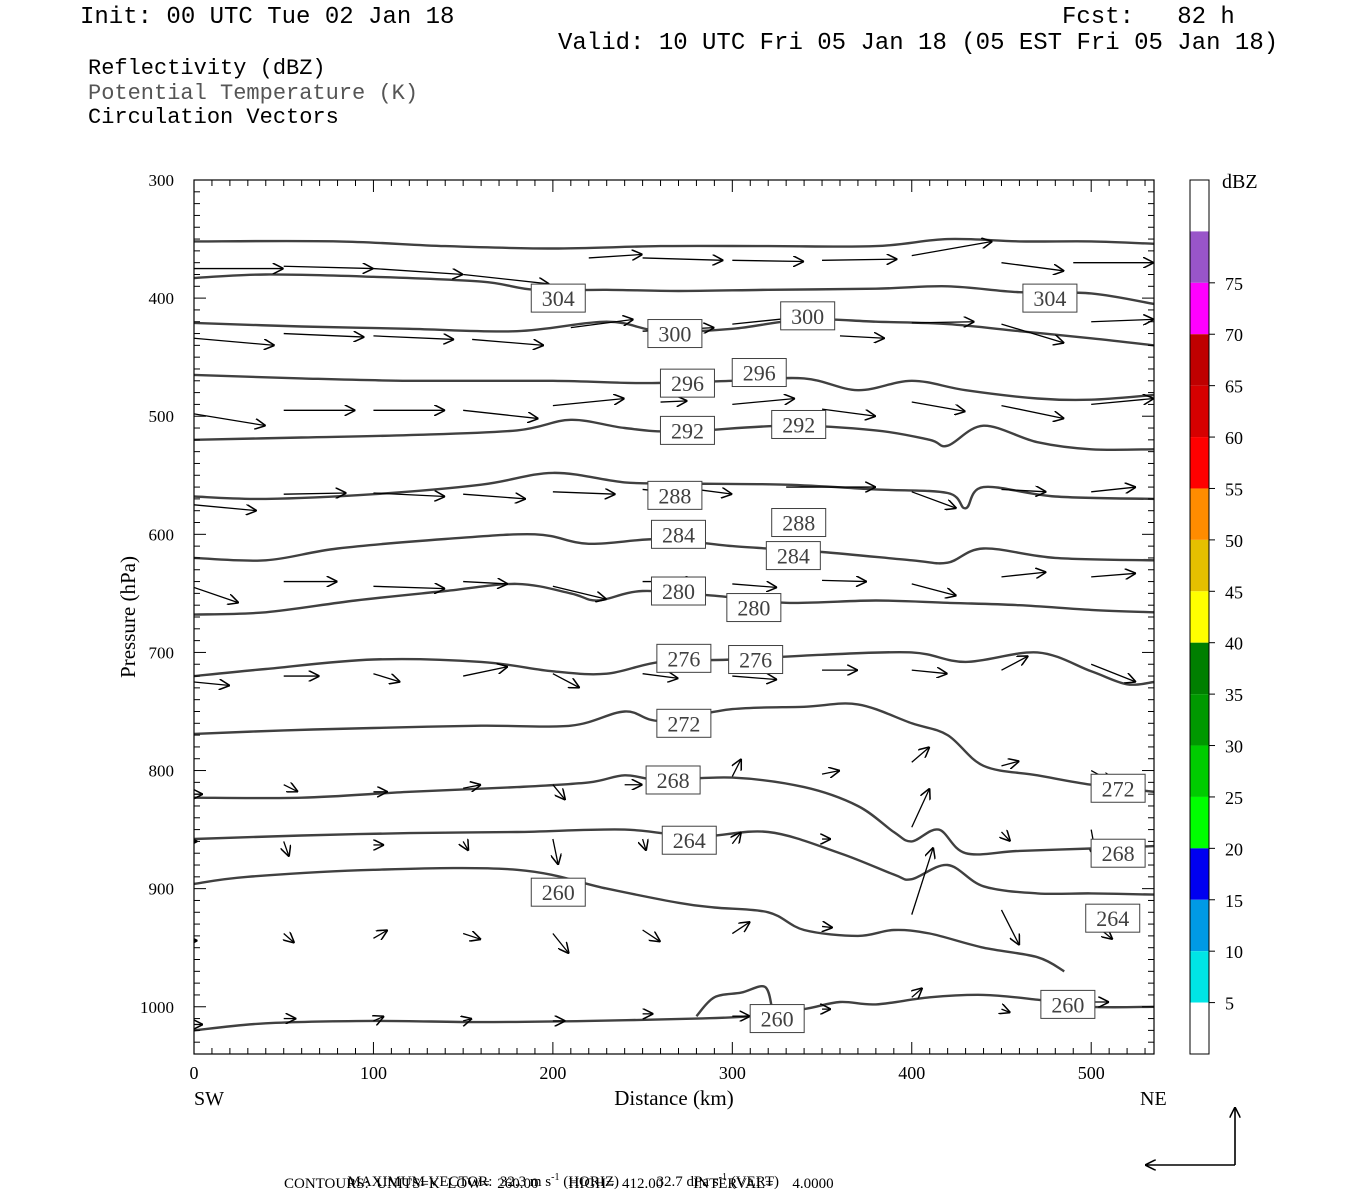  What do you see at coordinates (194, 1073) in the screenshot?
I see `x-tick-label: 0` at bounding box center [194, 1073].